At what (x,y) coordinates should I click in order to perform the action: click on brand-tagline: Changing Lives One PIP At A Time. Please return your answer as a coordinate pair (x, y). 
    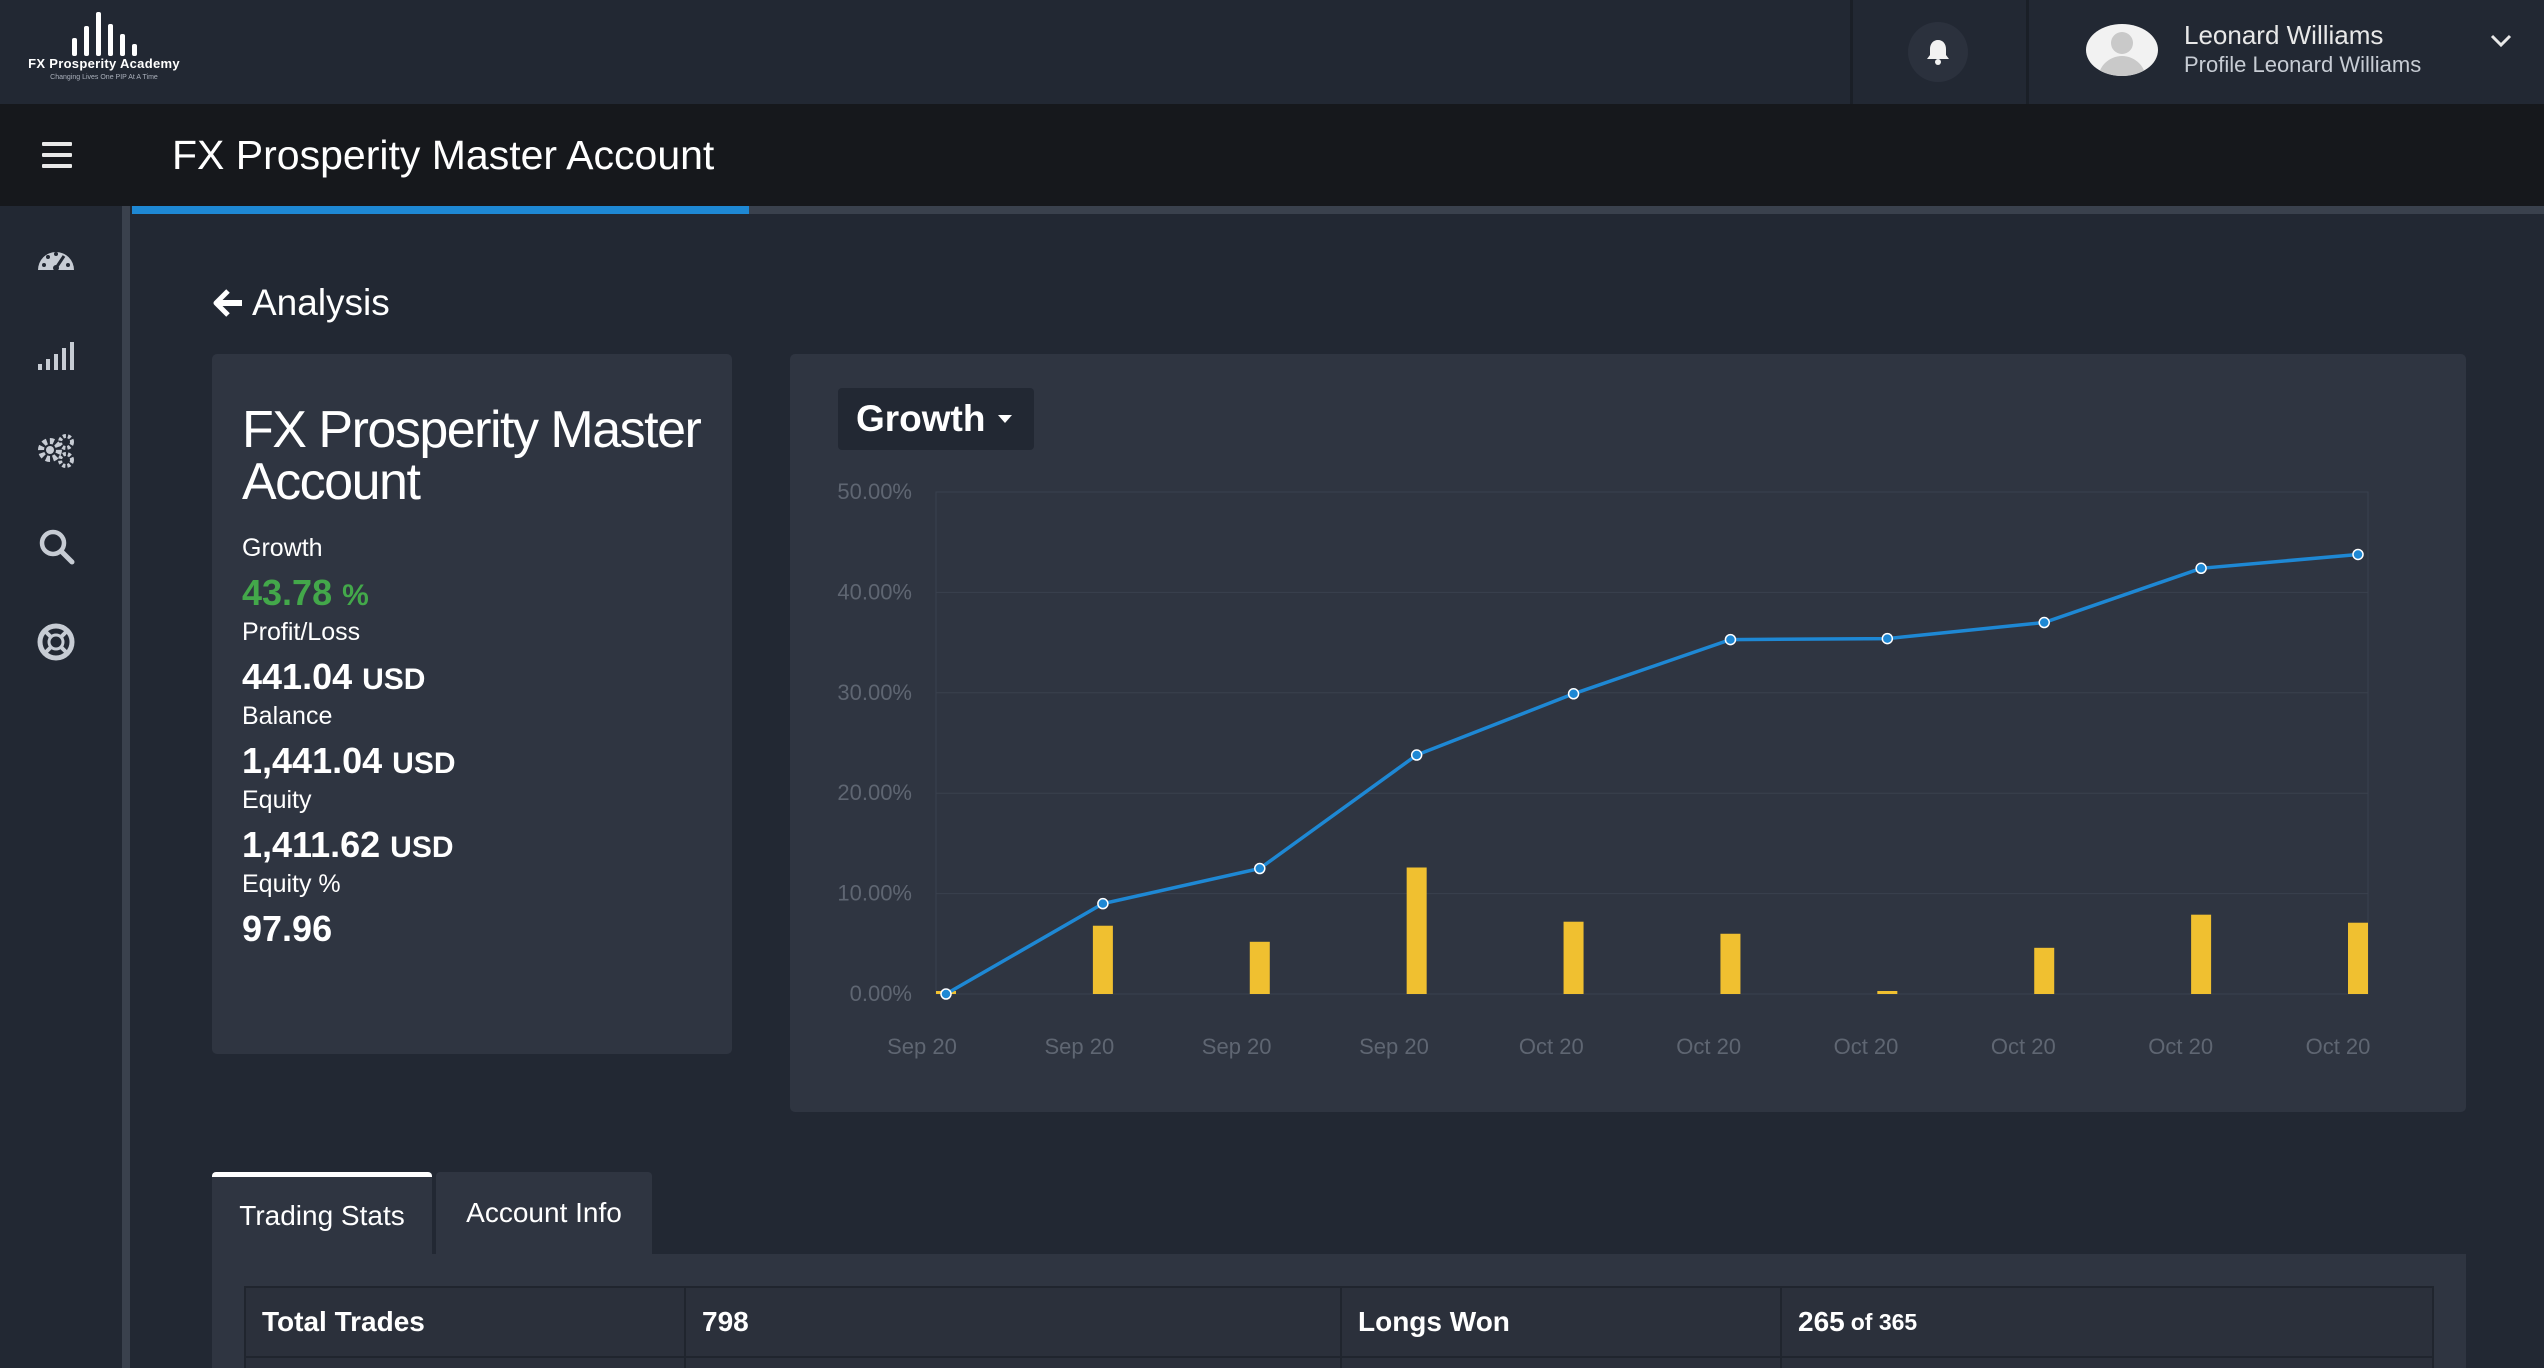
    Looking at the image, I should click on (104, 77).